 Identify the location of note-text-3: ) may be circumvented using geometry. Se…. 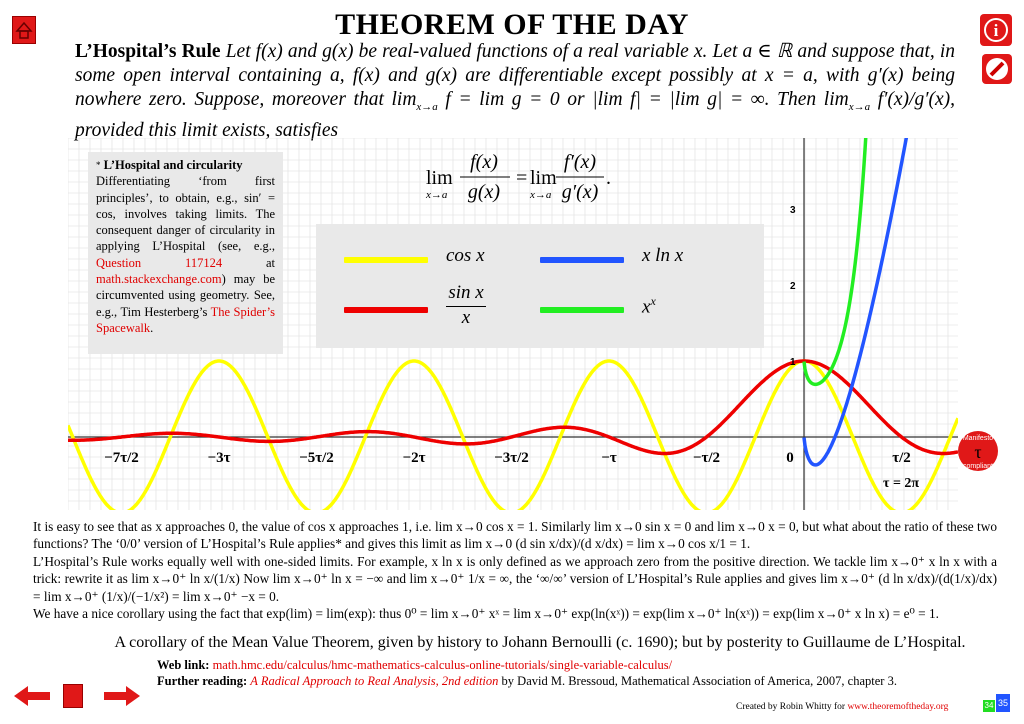
(185, 295).